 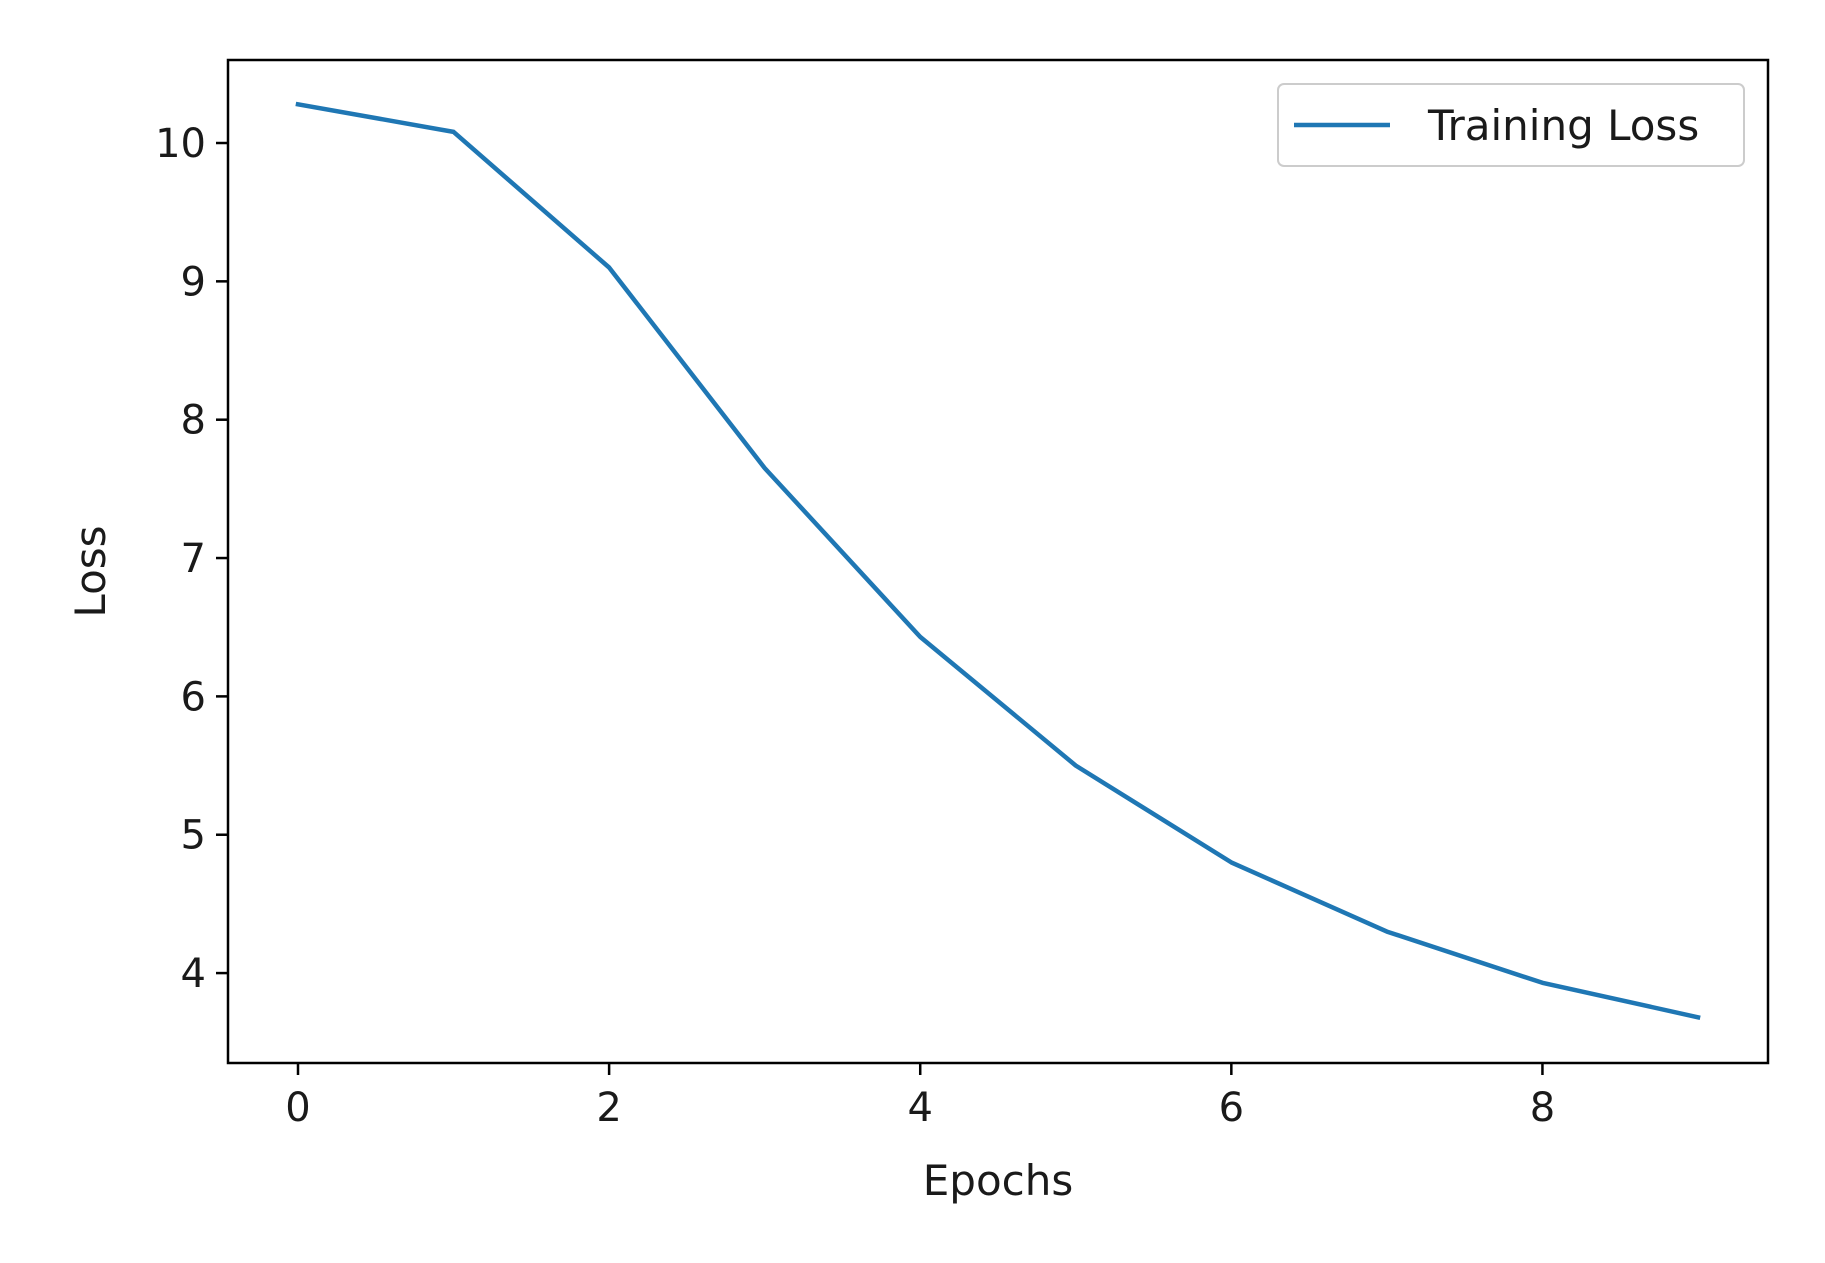 I want to click on x-axis-label: Epochs, so click(x=998, y=1180).